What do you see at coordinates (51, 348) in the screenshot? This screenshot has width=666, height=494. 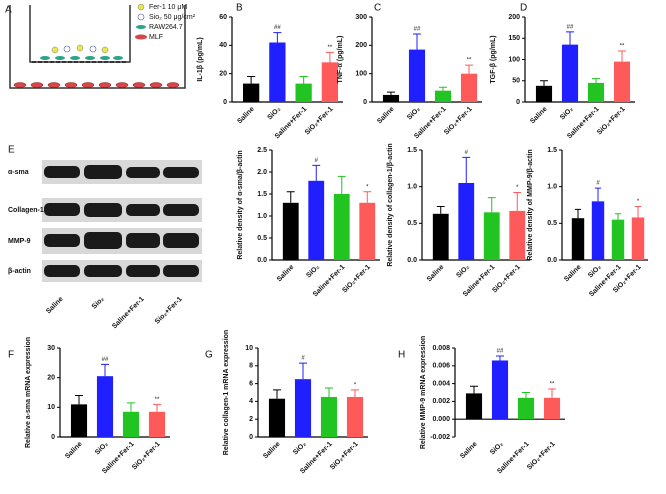 I see `y-tick-label: 30` at bounding box center [51, 348].